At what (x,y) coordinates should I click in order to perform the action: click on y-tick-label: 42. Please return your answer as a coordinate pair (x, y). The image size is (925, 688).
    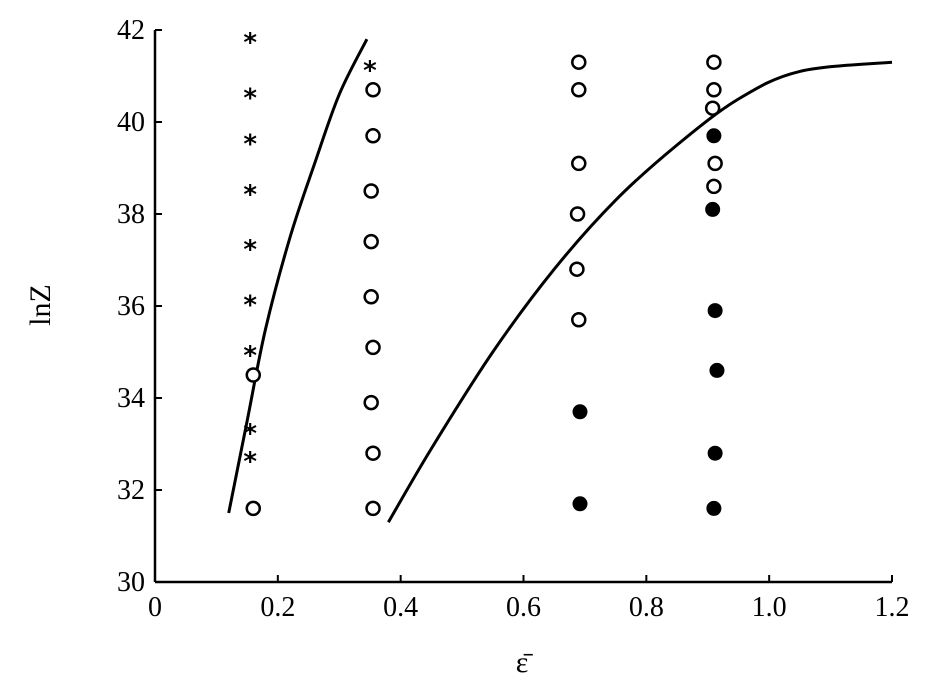
    Looking at the image, I should click on (131, 30).